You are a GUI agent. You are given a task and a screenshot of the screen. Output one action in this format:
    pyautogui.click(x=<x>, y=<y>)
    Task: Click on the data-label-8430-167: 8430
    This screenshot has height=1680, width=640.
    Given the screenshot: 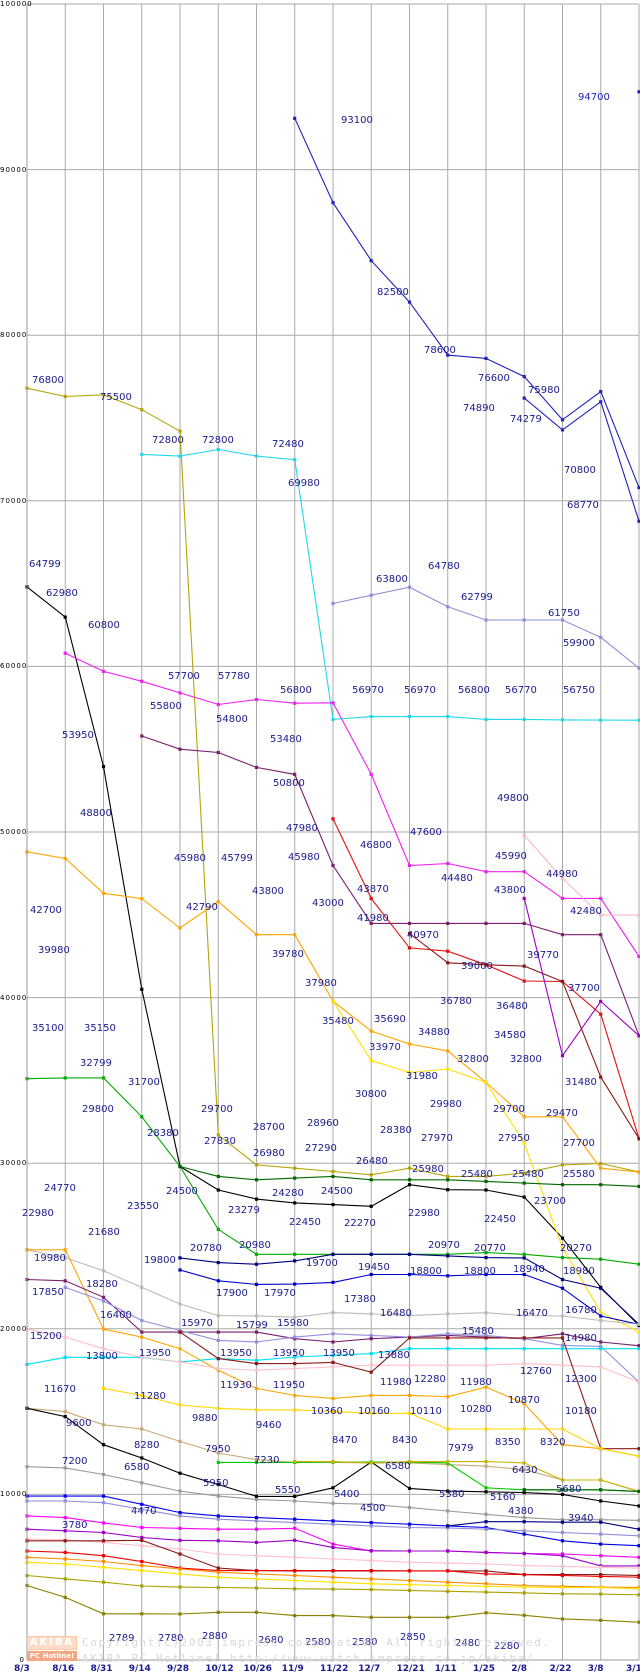 What is the action you would take?
    pyautogui.click(x=405, y=1440)
    